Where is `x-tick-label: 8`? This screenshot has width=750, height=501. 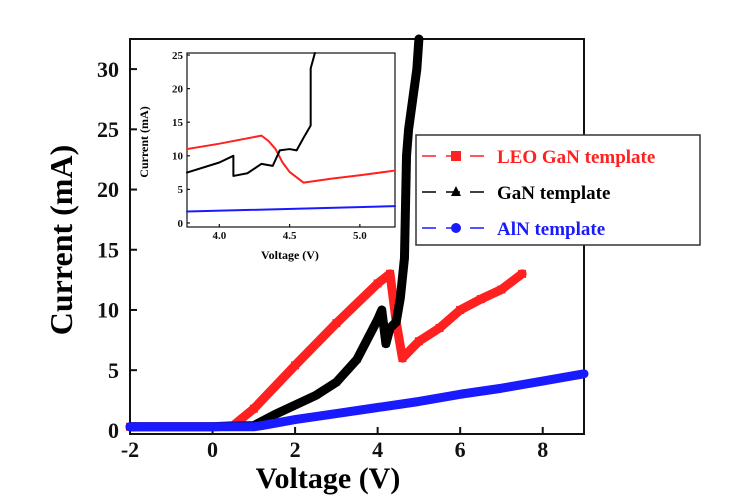 x-tick-label: 8 is located at coordinates (542, 449).